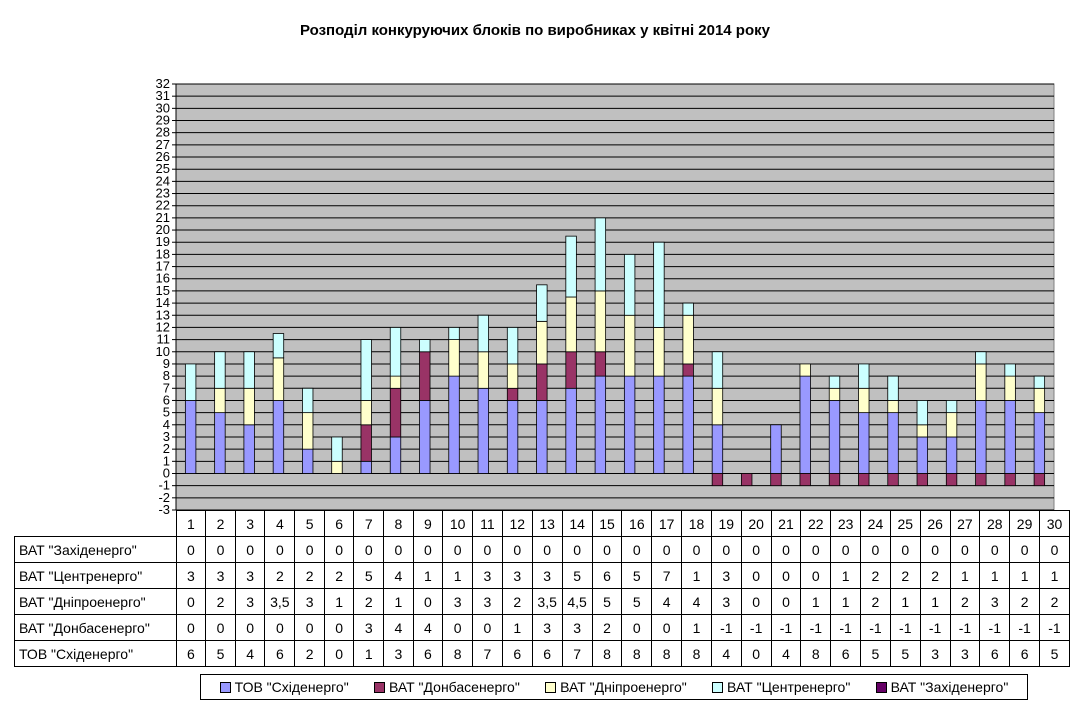 The image size is (1070, 710). Describe the element at coordinates (949, 687) in the screenshot. I see `legend-label: ВАТ "Західенерго"` at that location.